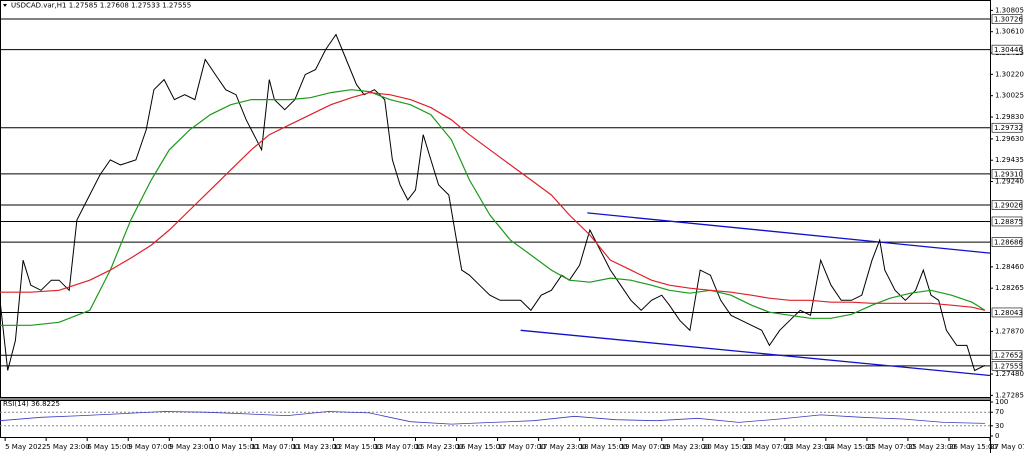  I want to click on y-tick-label: 1.27870, so click(1009, 331).